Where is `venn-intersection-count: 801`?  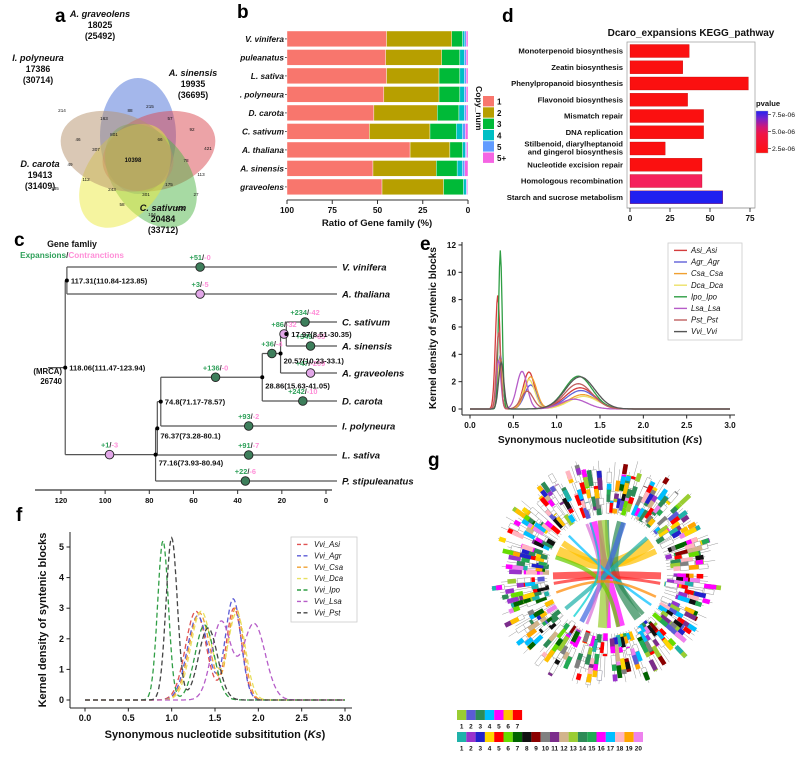 venn-intersection-count: 801 is located at coordinates (114, 134).